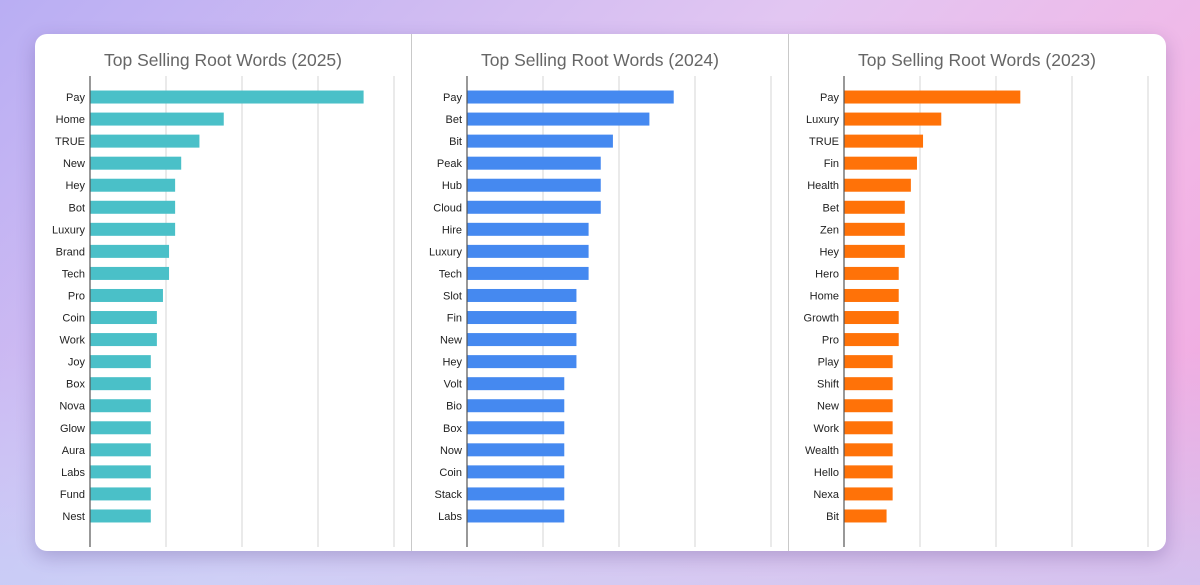 The height and width of the screenshot is (585, 1200). What do you see at coordinates (977, 60) in the screenshot?
I see `chart-title: Top Selling Root Words (2023)` at bounding box center [977, 60].